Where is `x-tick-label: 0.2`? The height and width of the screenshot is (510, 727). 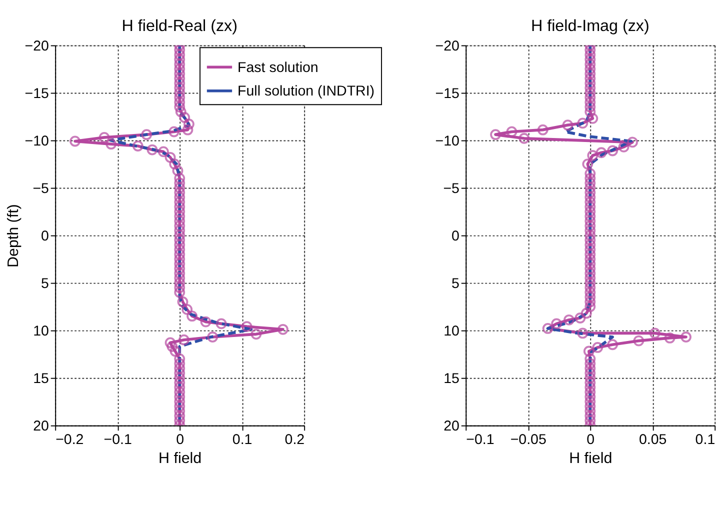
x-tick-label: 0.2 is located at coordinates (294, 440).